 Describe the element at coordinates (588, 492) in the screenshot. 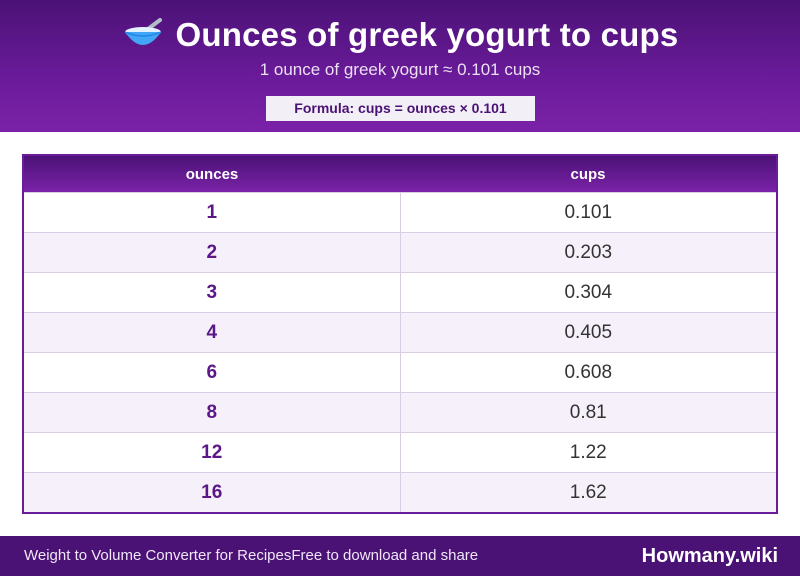

I see `cups-cell: 1.62` at that location.